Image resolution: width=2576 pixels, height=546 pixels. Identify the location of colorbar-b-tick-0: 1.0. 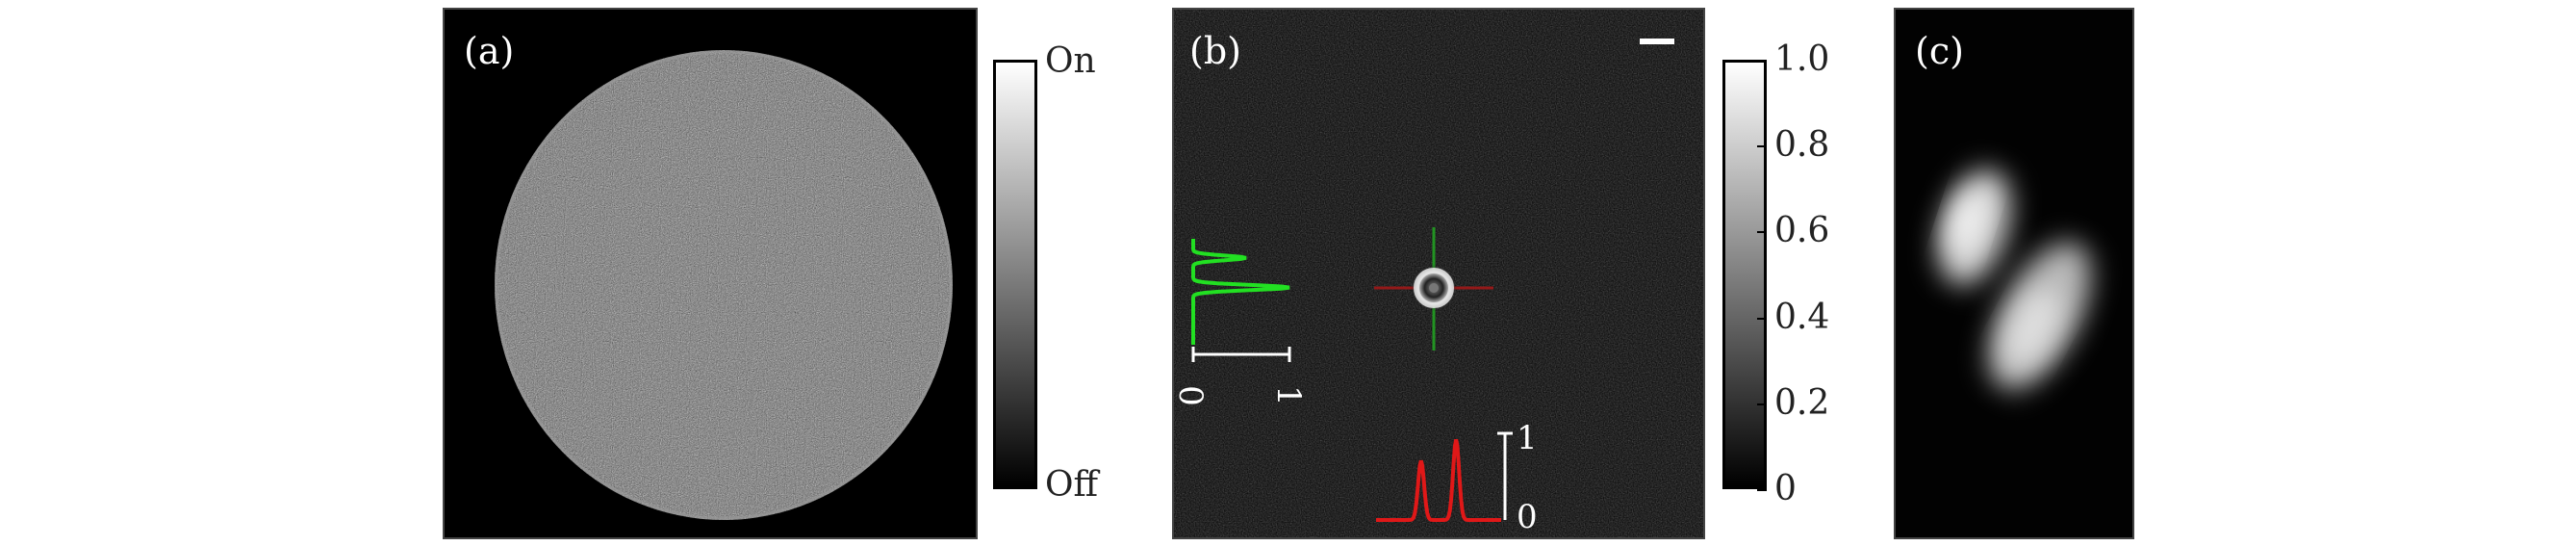
(1802, 59).